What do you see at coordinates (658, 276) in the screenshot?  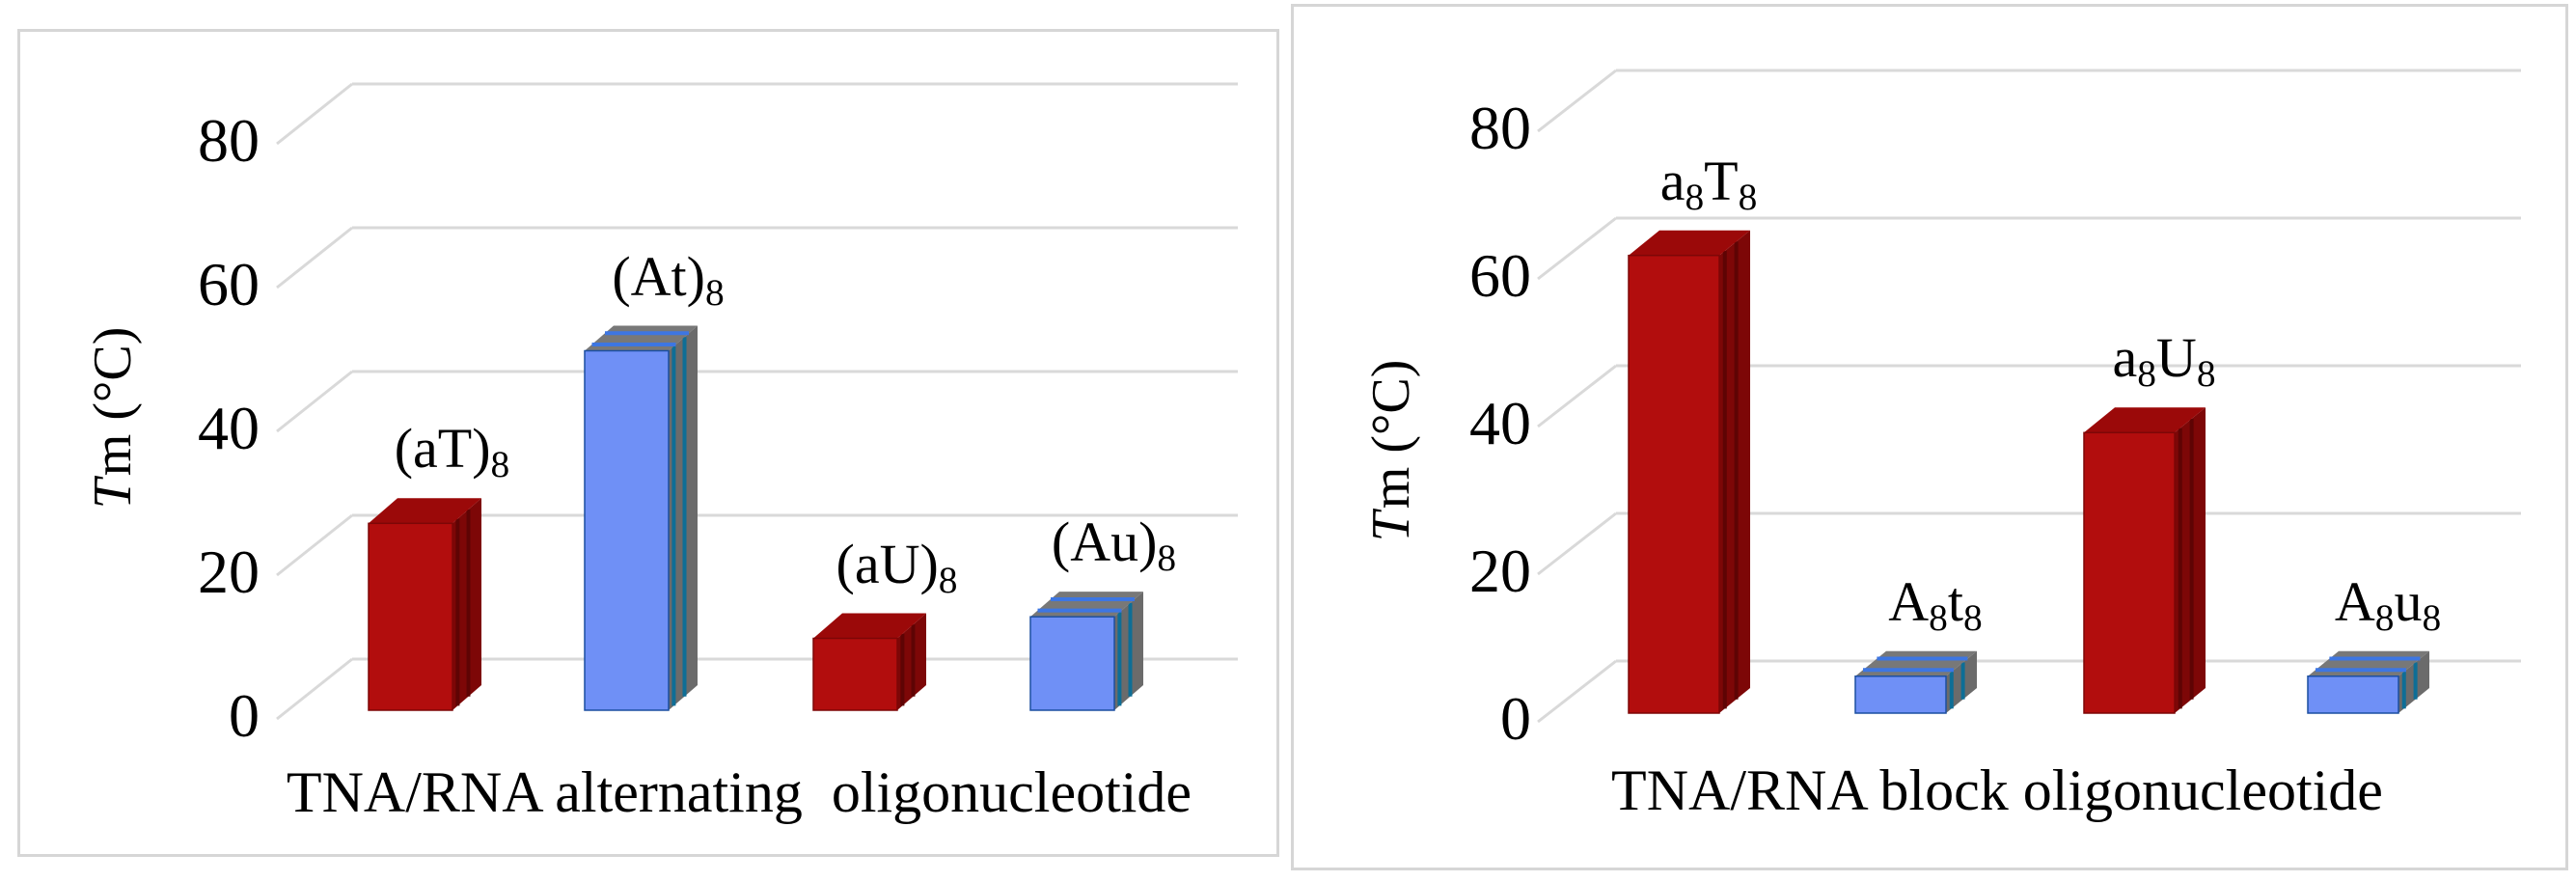 I see `bar-label-text: (At)` at bounding box center [658, 276].